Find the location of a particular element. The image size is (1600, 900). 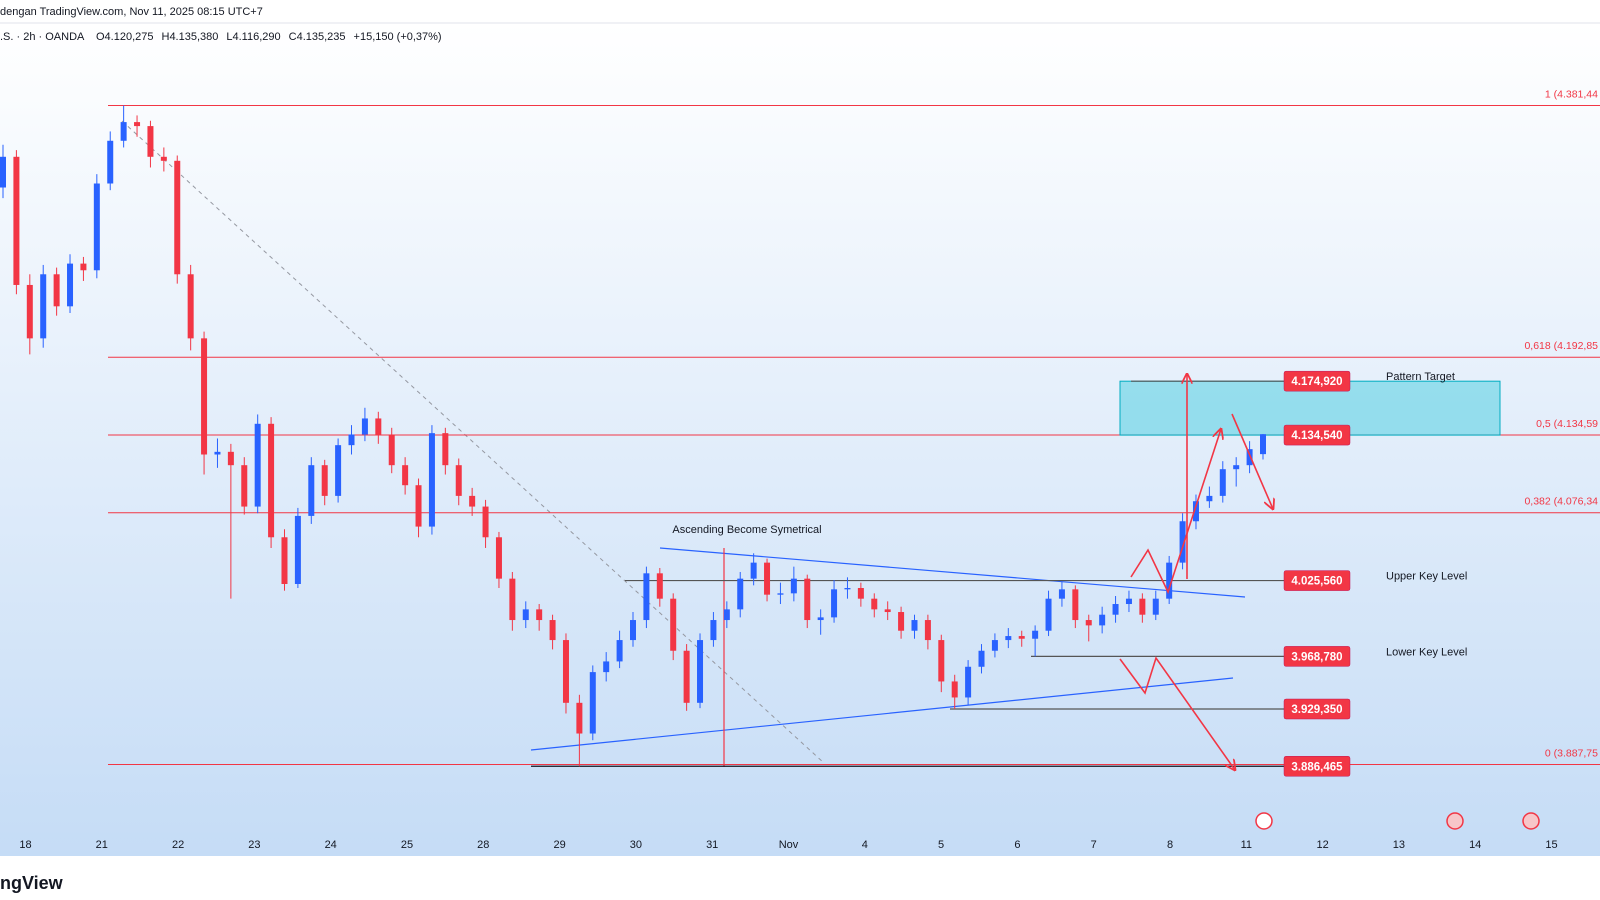

ohlc-value: L4.116,290 is located at coordinates (253, 37).